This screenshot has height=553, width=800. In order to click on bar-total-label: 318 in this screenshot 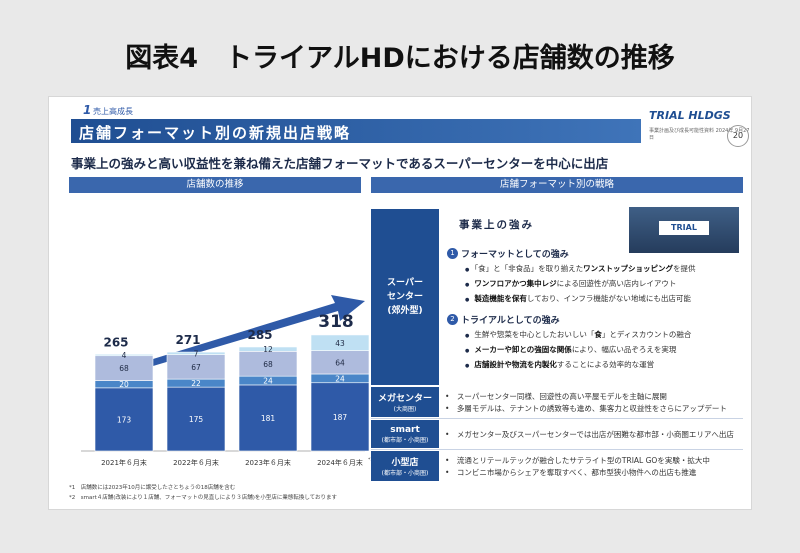, I will do `click(336, 322)`.